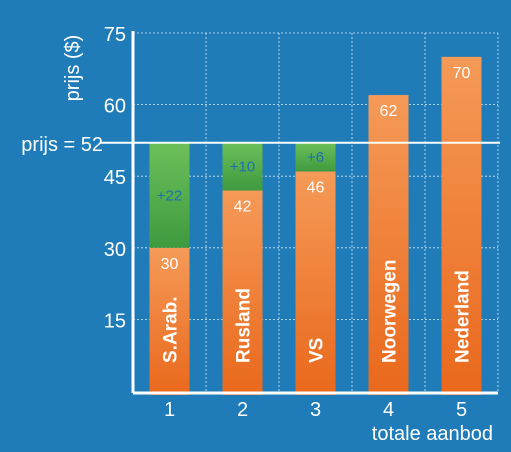 The image size is (511, 452). Describe the element at coordinates (390, 311) in the screenshot. I see `country-label: Noorwegen` at that location.